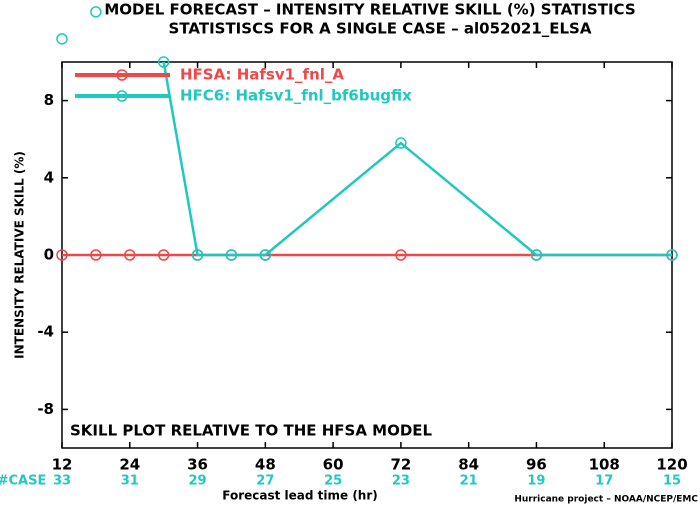  What do you see at coordinates (62, 481) in the screenshot?
I see `case-count: 33` at bounding box center [62, 481].